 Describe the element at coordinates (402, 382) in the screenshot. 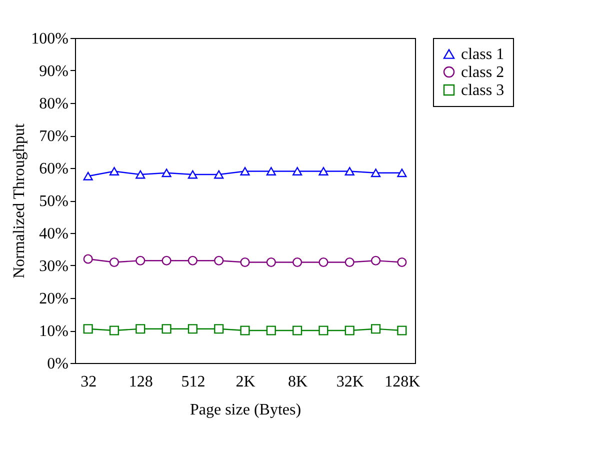

I see `x-tick-label: 128K` at that location.